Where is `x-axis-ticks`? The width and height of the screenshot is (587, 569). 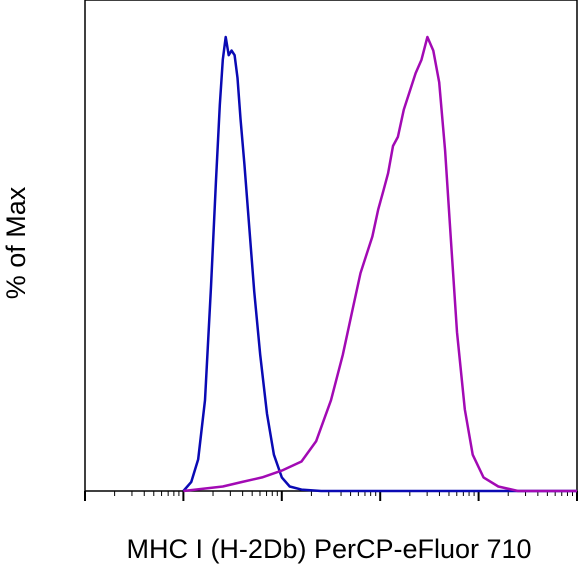
x-axis-ticks is located at coordinates (331, 496).